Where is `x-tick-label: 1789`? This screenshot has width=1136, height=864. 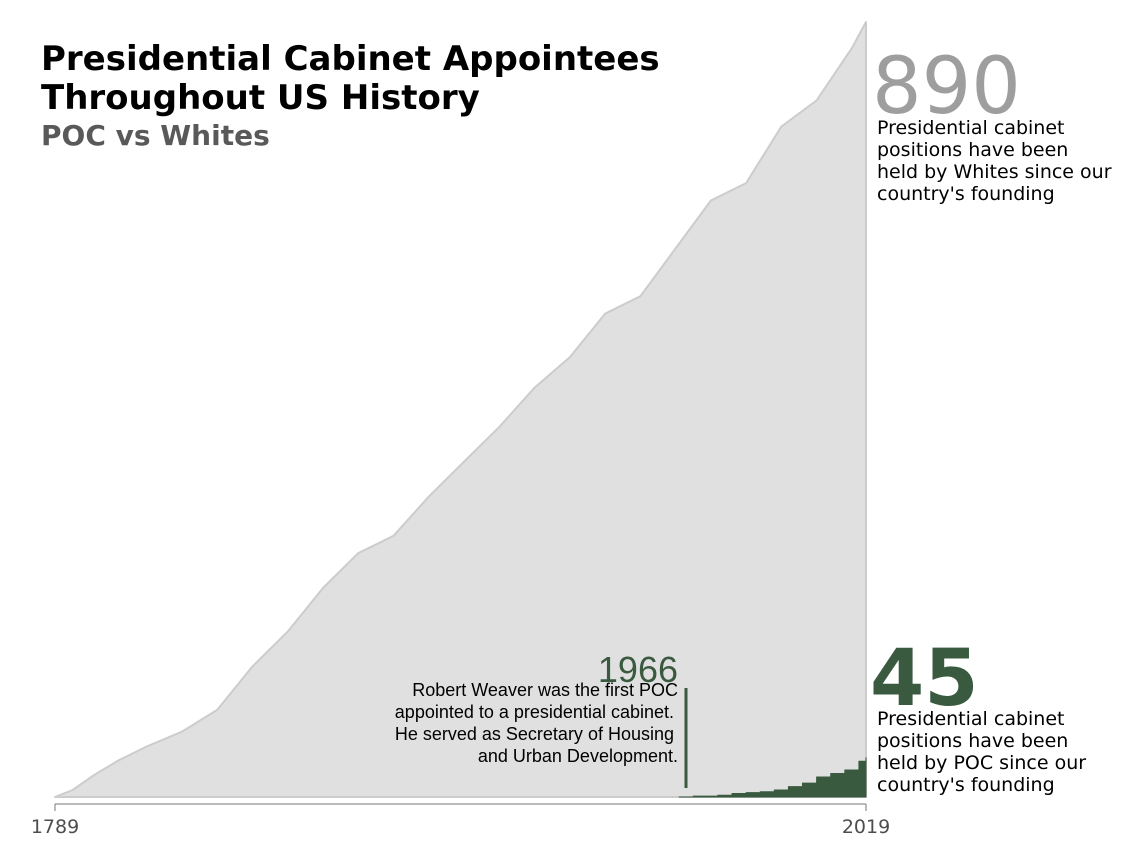 x-tick-label: 1789 is located at coordinates (55, 827).